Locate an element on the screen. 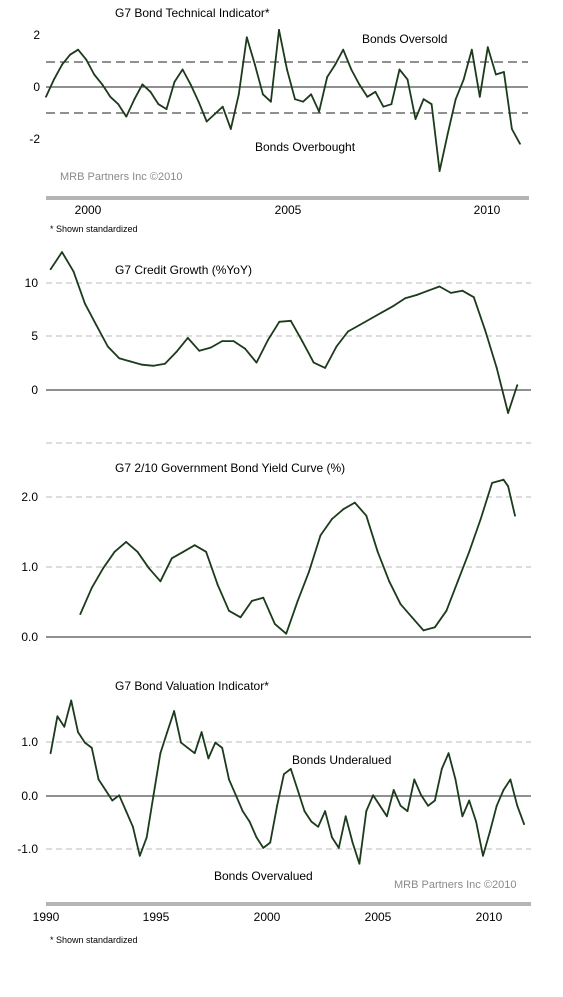  x-tick-label: 2005 is located at coordinates (378, 917).